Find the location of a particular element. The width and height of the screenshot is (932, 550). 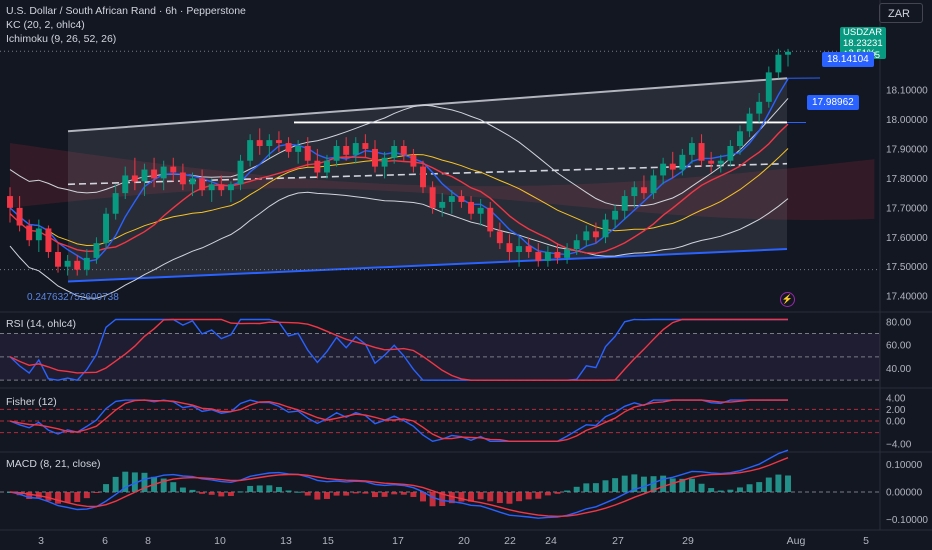

rsi-tick-label: 60.00 is located at coordinates (898, 346).